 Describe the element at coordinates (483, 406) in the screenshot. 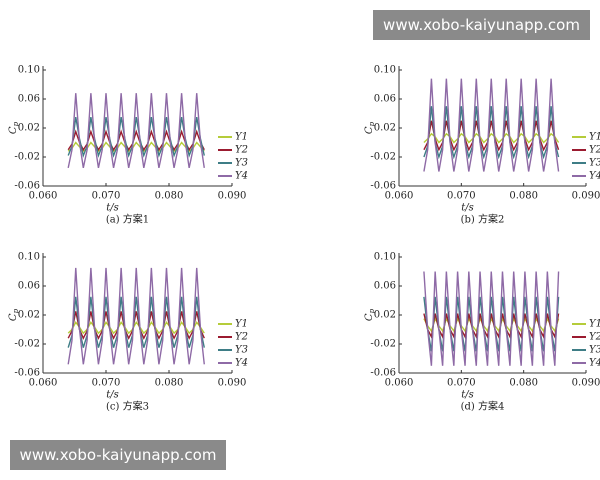

I see `caption: (d) 方案4` at that location.